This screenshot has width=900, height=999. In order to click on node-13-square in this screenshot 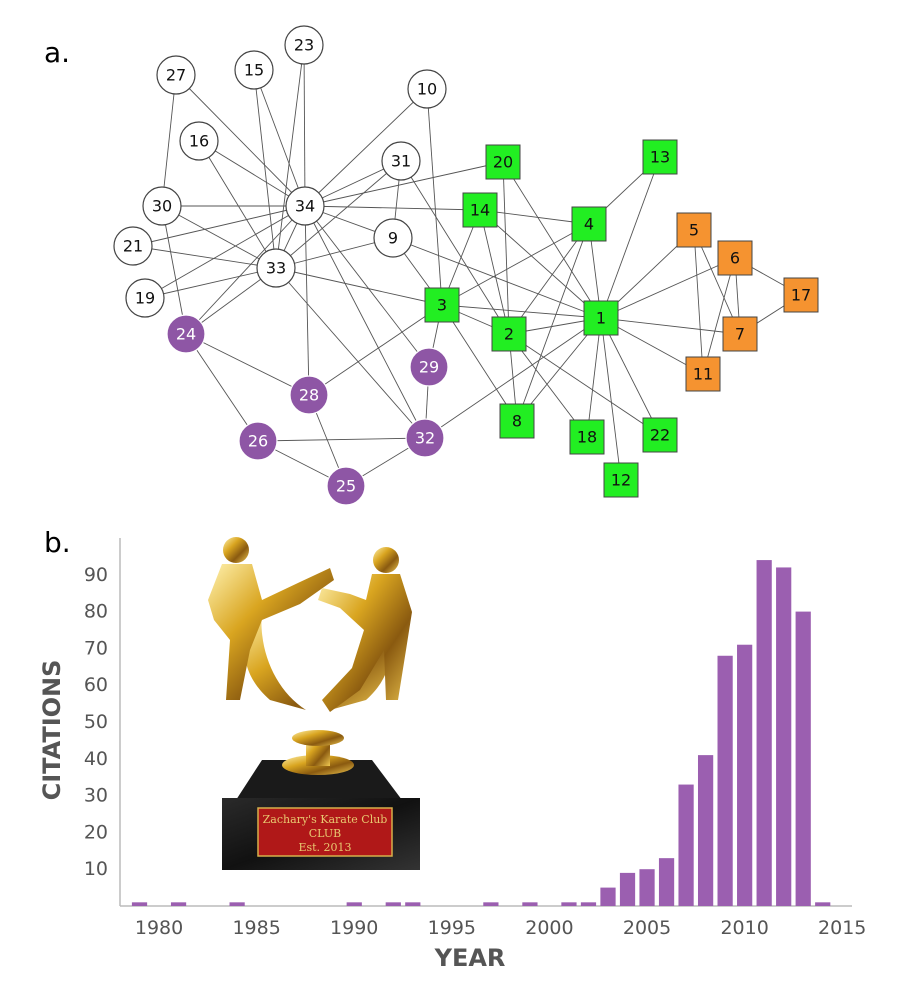, I will do `click(660, 157)`.